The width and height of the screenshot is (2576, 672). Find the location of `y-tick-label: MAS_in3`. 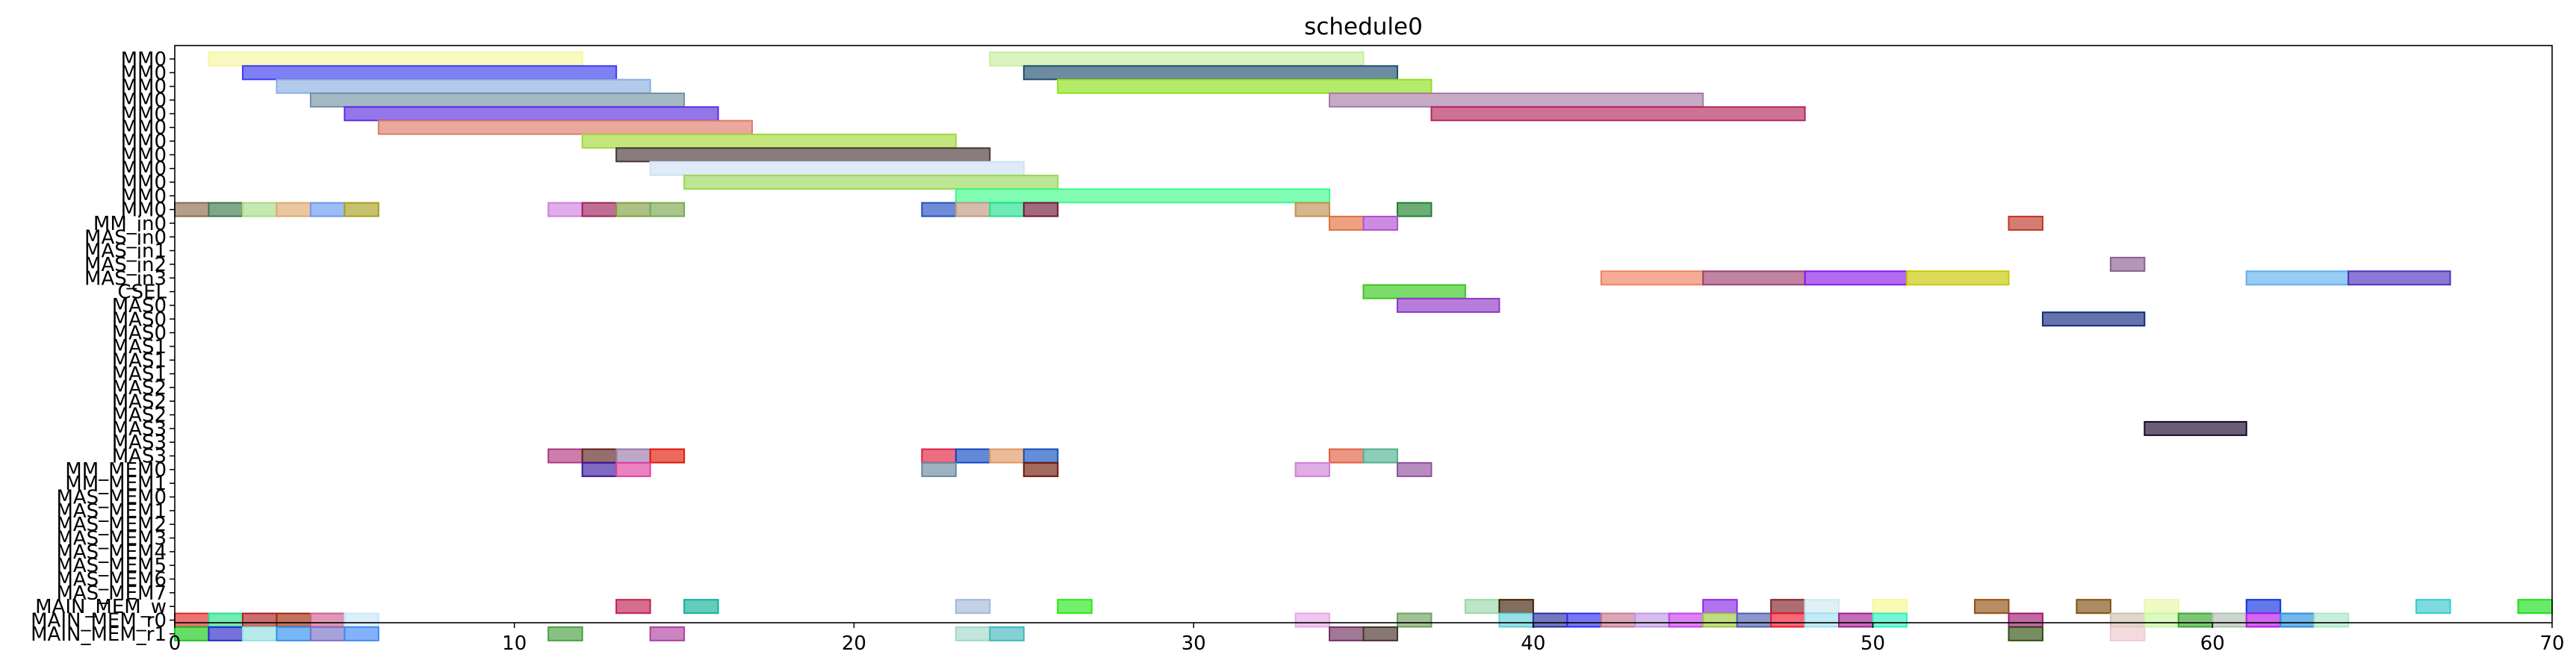

y-tick-label: MAS_in3 is located at coordinates (126, 278).